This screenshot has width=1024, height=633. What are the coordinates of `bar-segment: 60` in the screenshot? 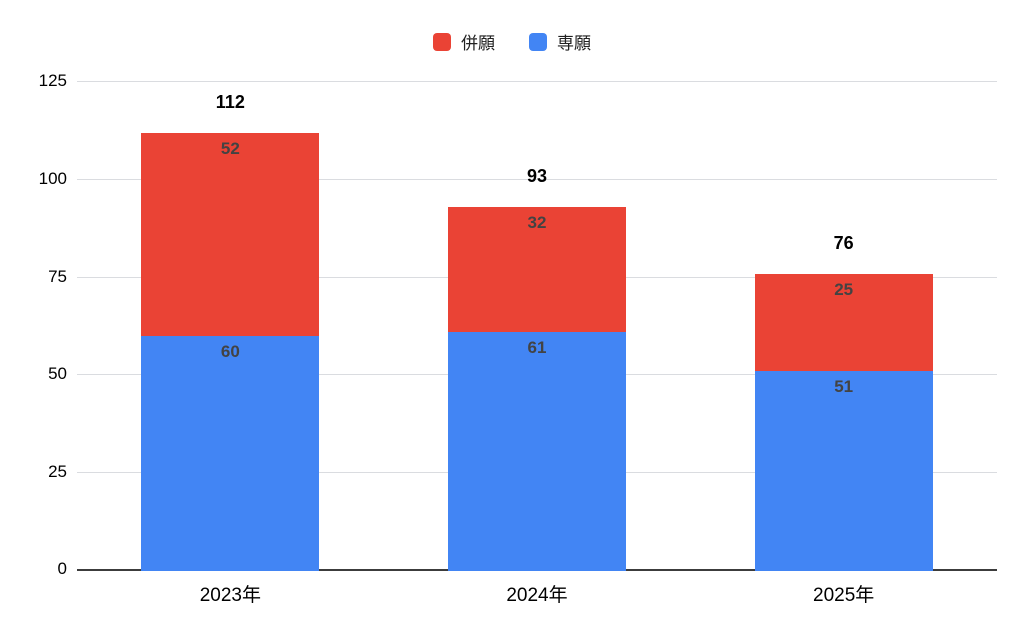 It's located at (230, 453).